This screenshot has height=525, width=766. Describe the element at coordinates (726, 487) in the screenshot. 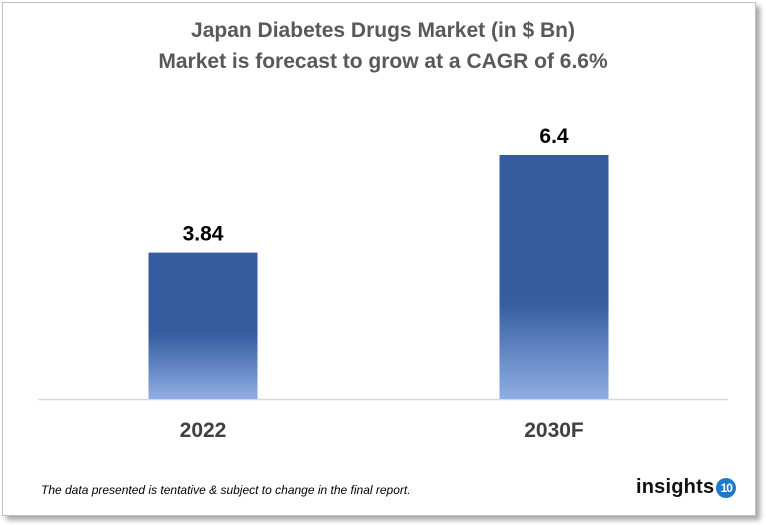

I see `logo-badge: 10` at that location.